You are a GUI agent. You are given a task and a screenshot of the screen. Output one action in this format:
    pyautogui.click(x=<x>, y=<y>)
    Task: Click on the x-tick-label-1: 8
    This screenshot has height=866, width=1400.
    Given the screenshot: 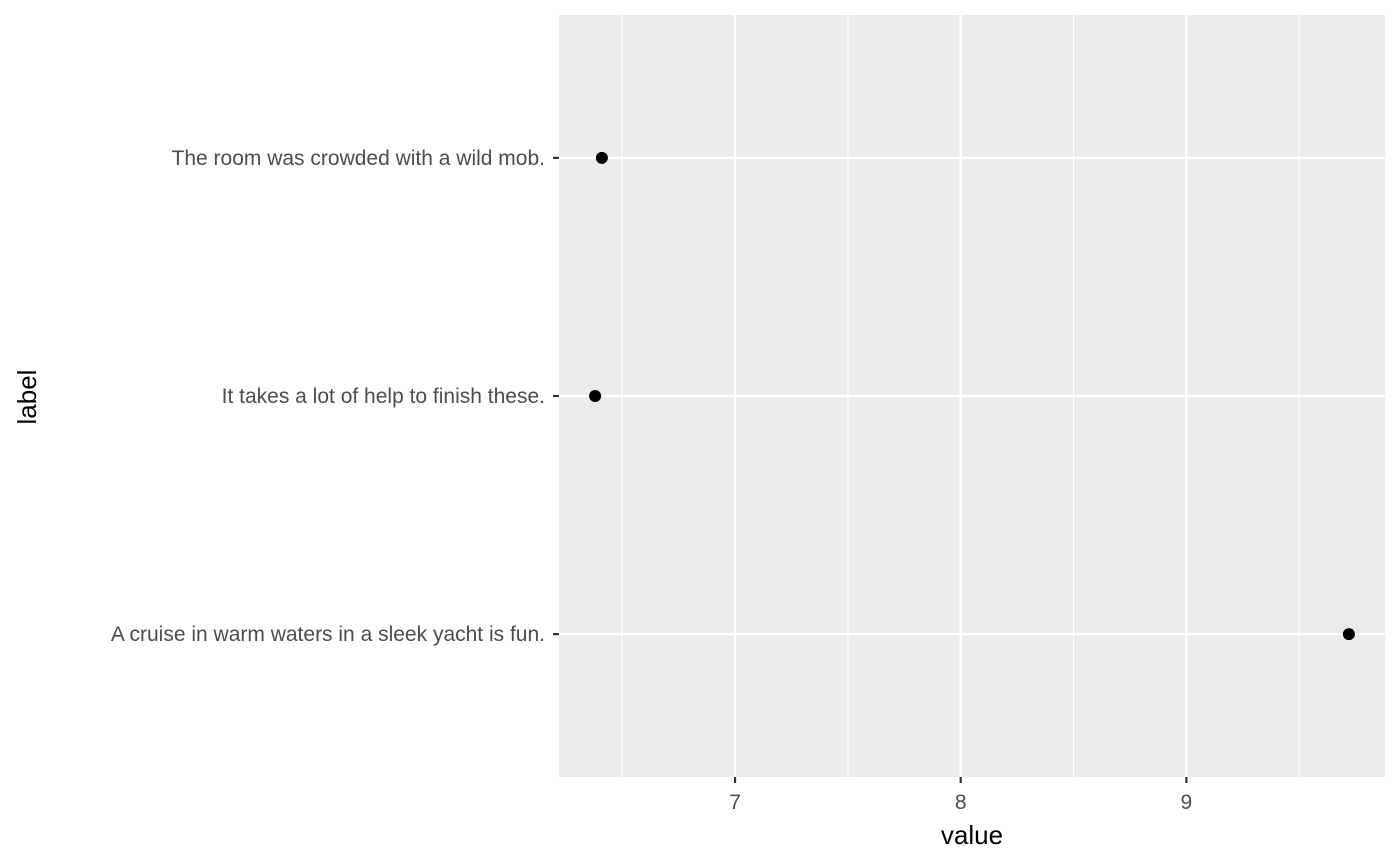 What is the action you would take?
    pyautogui.click(x=961, y=802)
    